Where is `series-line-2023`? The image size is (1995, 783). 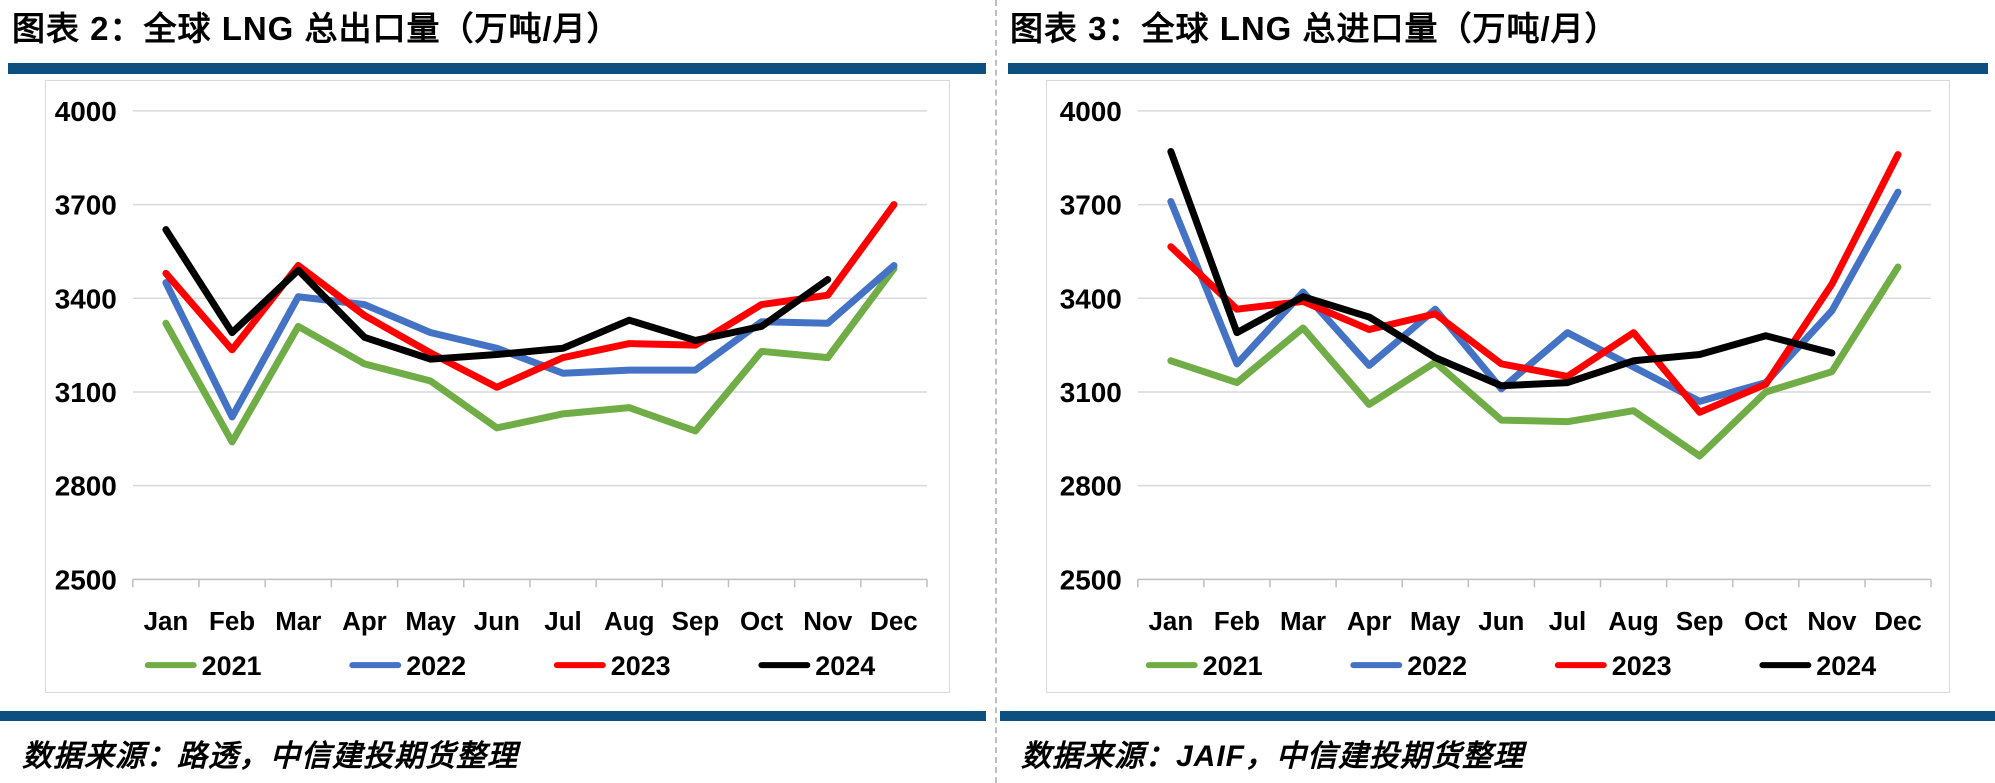 series-line-2023 is located at coordinates (1534, 283).